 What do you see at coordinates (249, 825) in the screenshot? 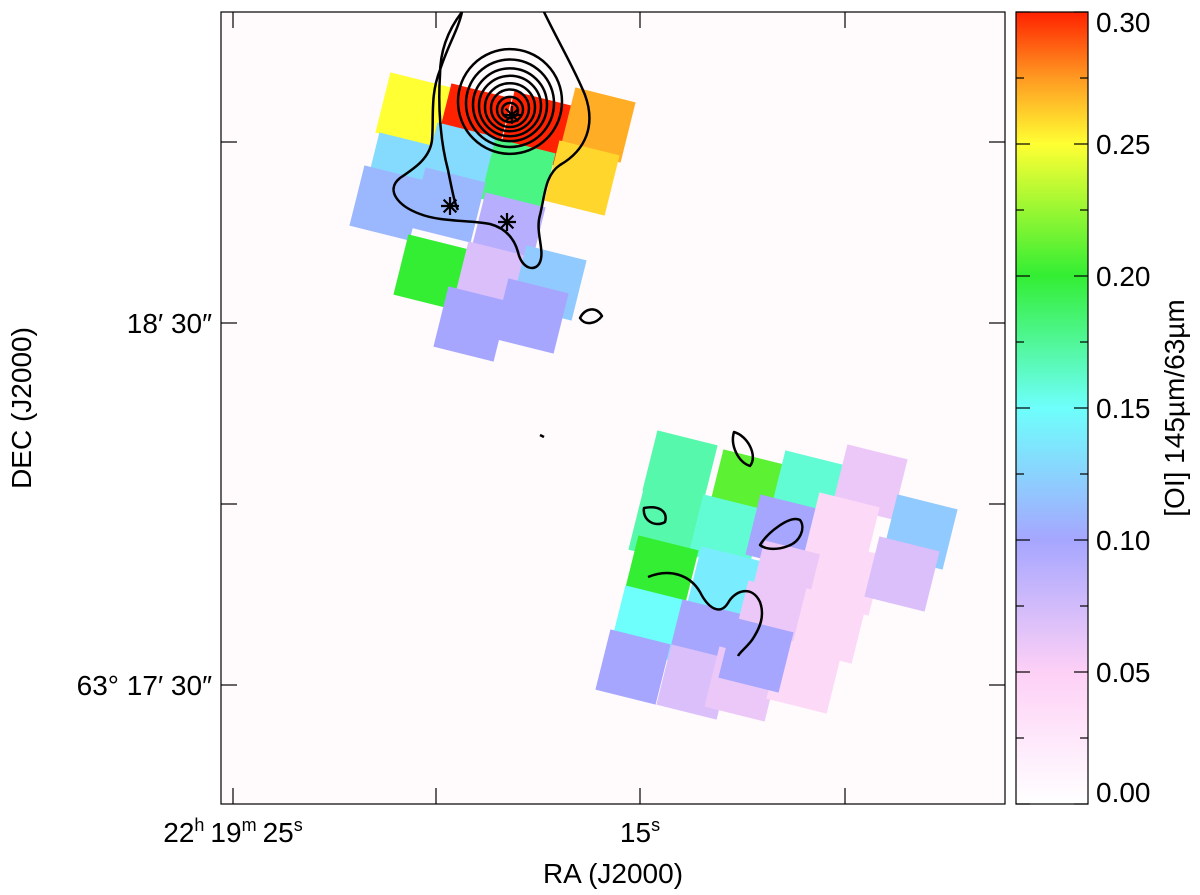
I see `x-tick-minutes-unit: m` at bounding box center [249, 825].